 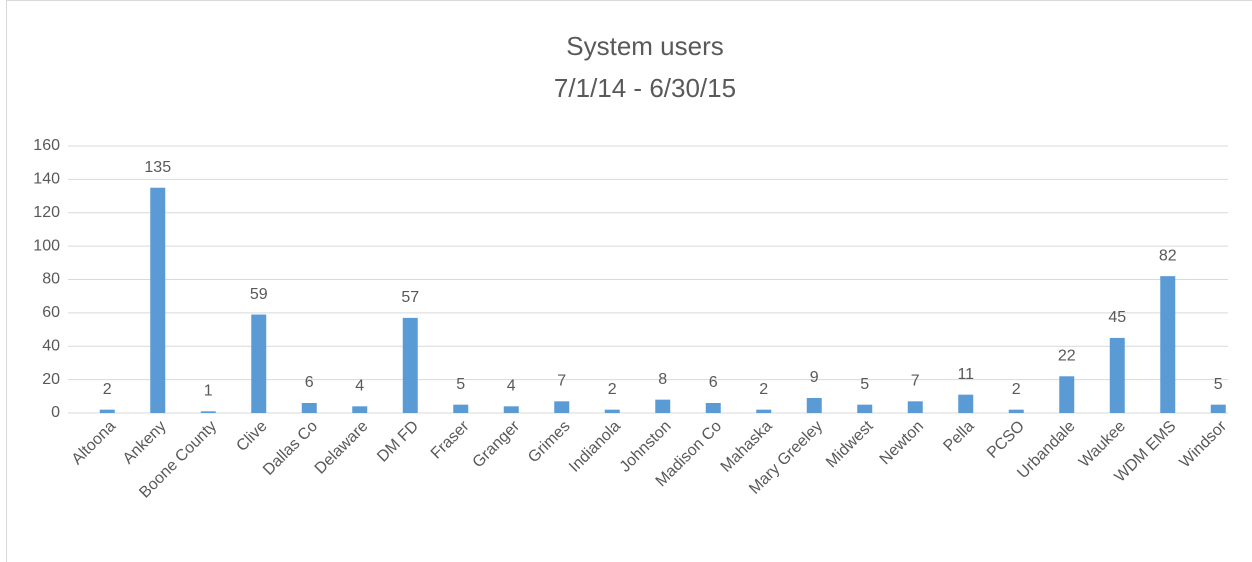 What do you see at coordinates (595, 447) in the screenshot?
I see `x-tick-label: Indianola` at bounding box center [595, 447].